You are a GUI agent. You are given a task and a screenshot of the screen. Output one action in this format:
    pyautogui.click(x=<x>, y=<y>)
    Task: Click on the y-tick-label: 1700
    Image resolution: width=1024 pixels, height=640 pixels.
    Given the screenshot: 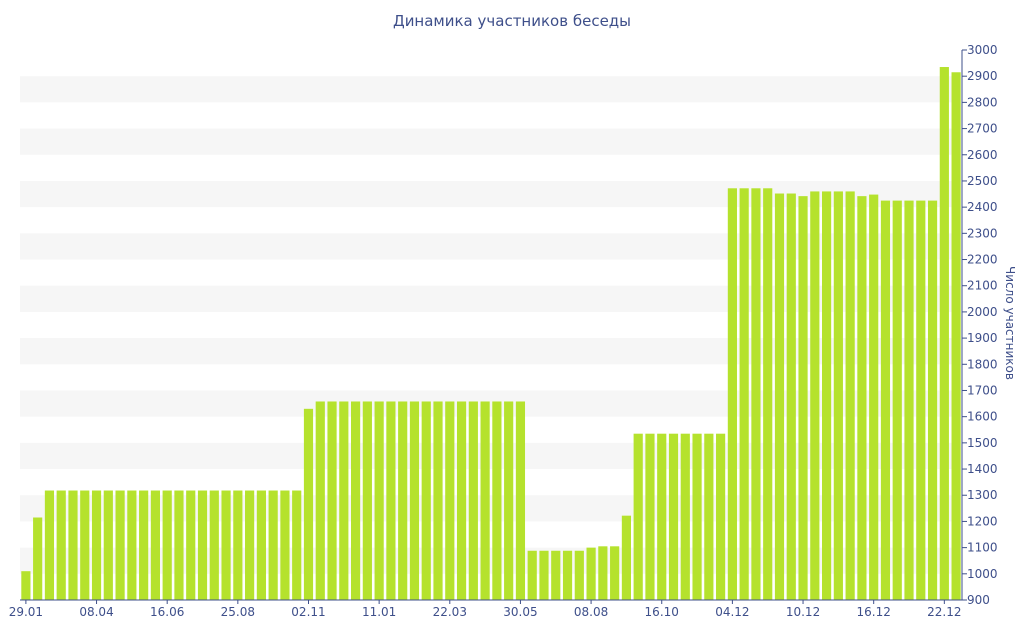 What is the action you would take?
    pyautogui.click(x=982, y=390)
    